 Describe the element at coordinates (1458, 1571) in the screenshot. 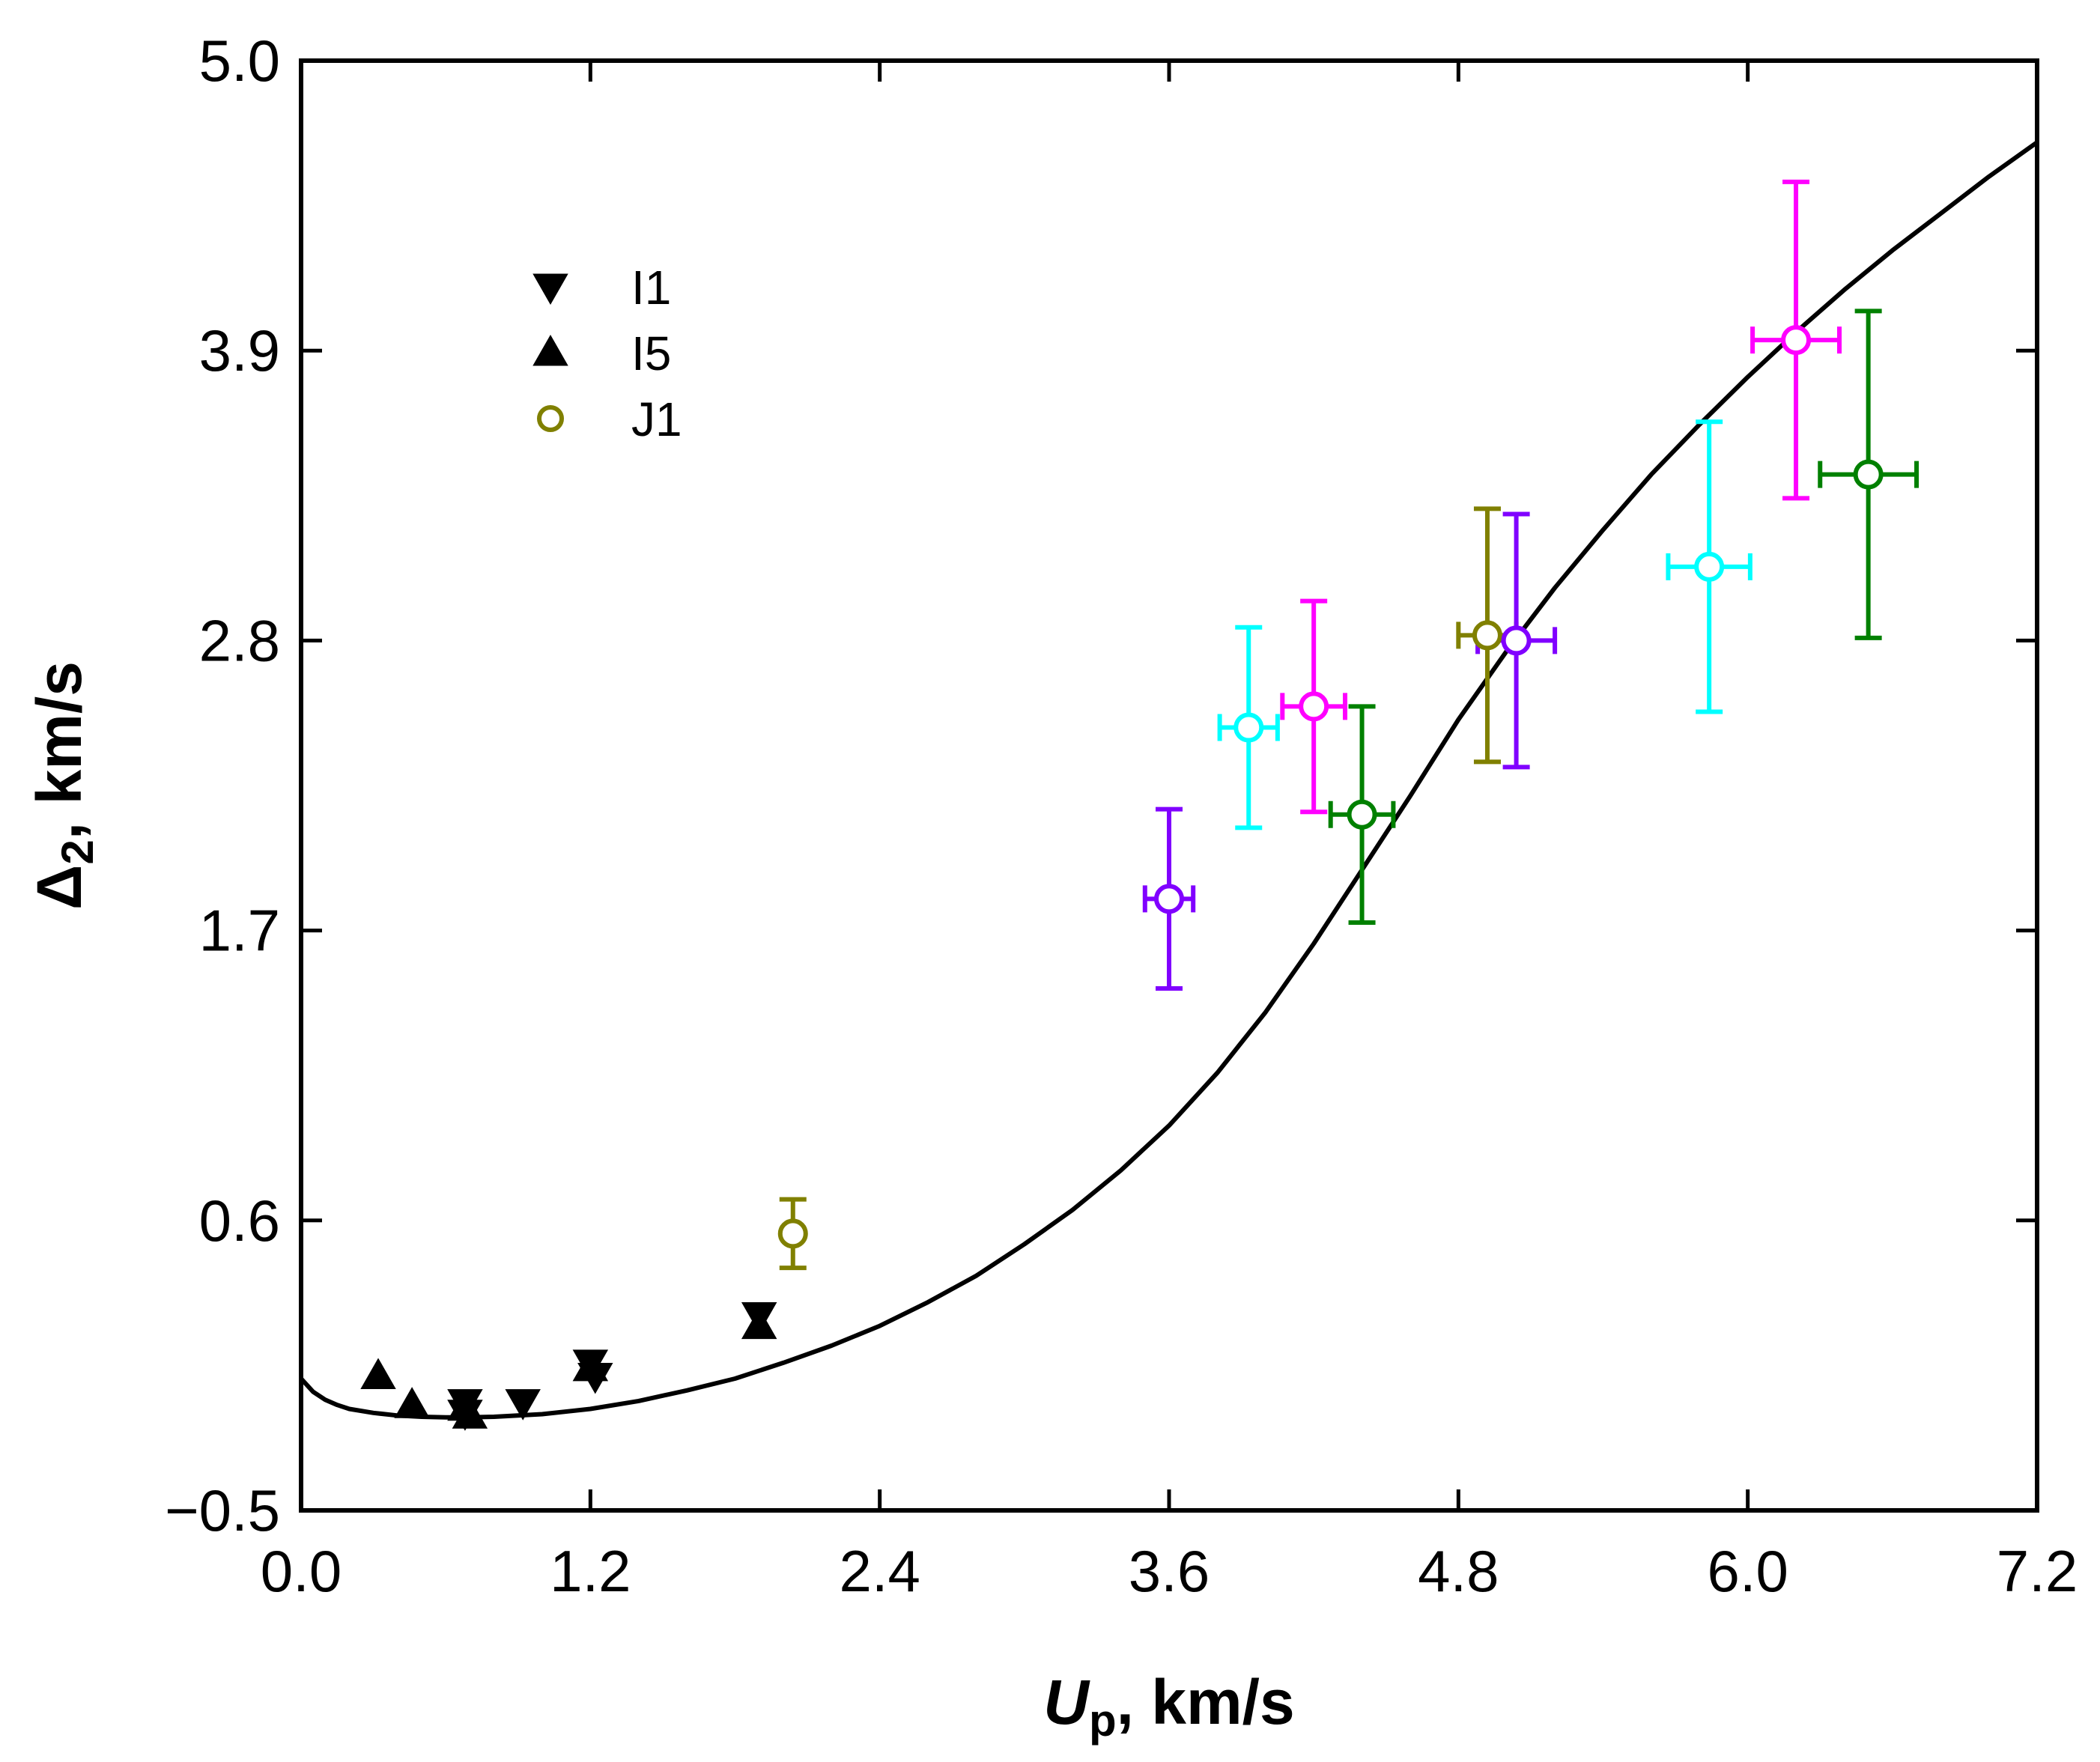

I see `x-tick-label: 4.8` at that location.